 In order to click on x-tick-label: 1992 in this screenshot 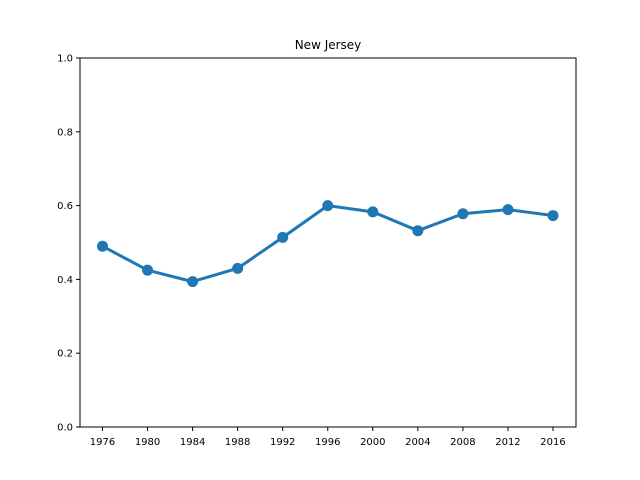, I will do `click(282, 442)`.